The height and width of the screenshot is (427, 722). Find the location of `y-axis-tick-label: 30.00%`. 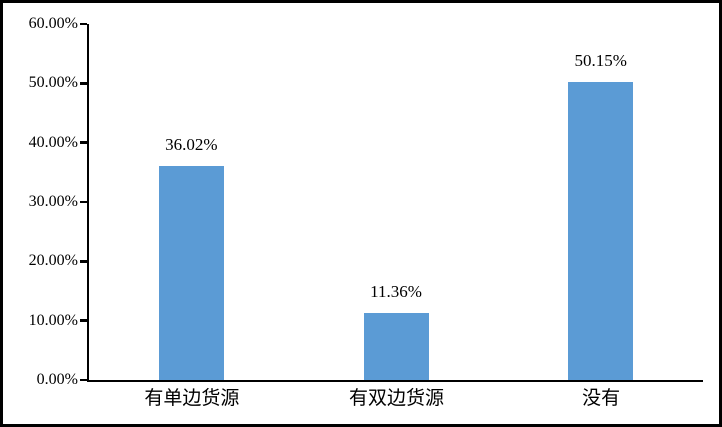

y-axis-tick-label: 30.00% is located at coordinates (53, 201).